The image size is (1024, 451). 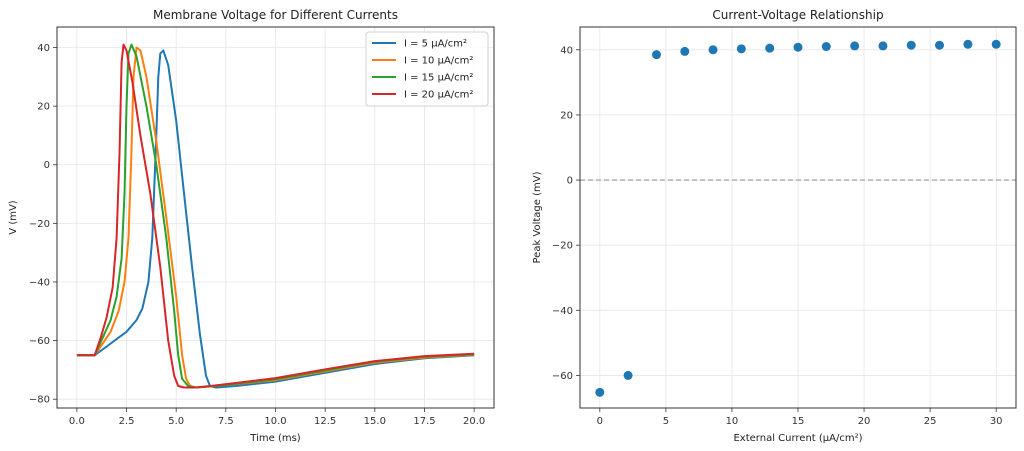 What do you see at coordinates (176, 421) in the screenshot?
I see `x-tick-label: 5.0` at bounding box center [176, 421].